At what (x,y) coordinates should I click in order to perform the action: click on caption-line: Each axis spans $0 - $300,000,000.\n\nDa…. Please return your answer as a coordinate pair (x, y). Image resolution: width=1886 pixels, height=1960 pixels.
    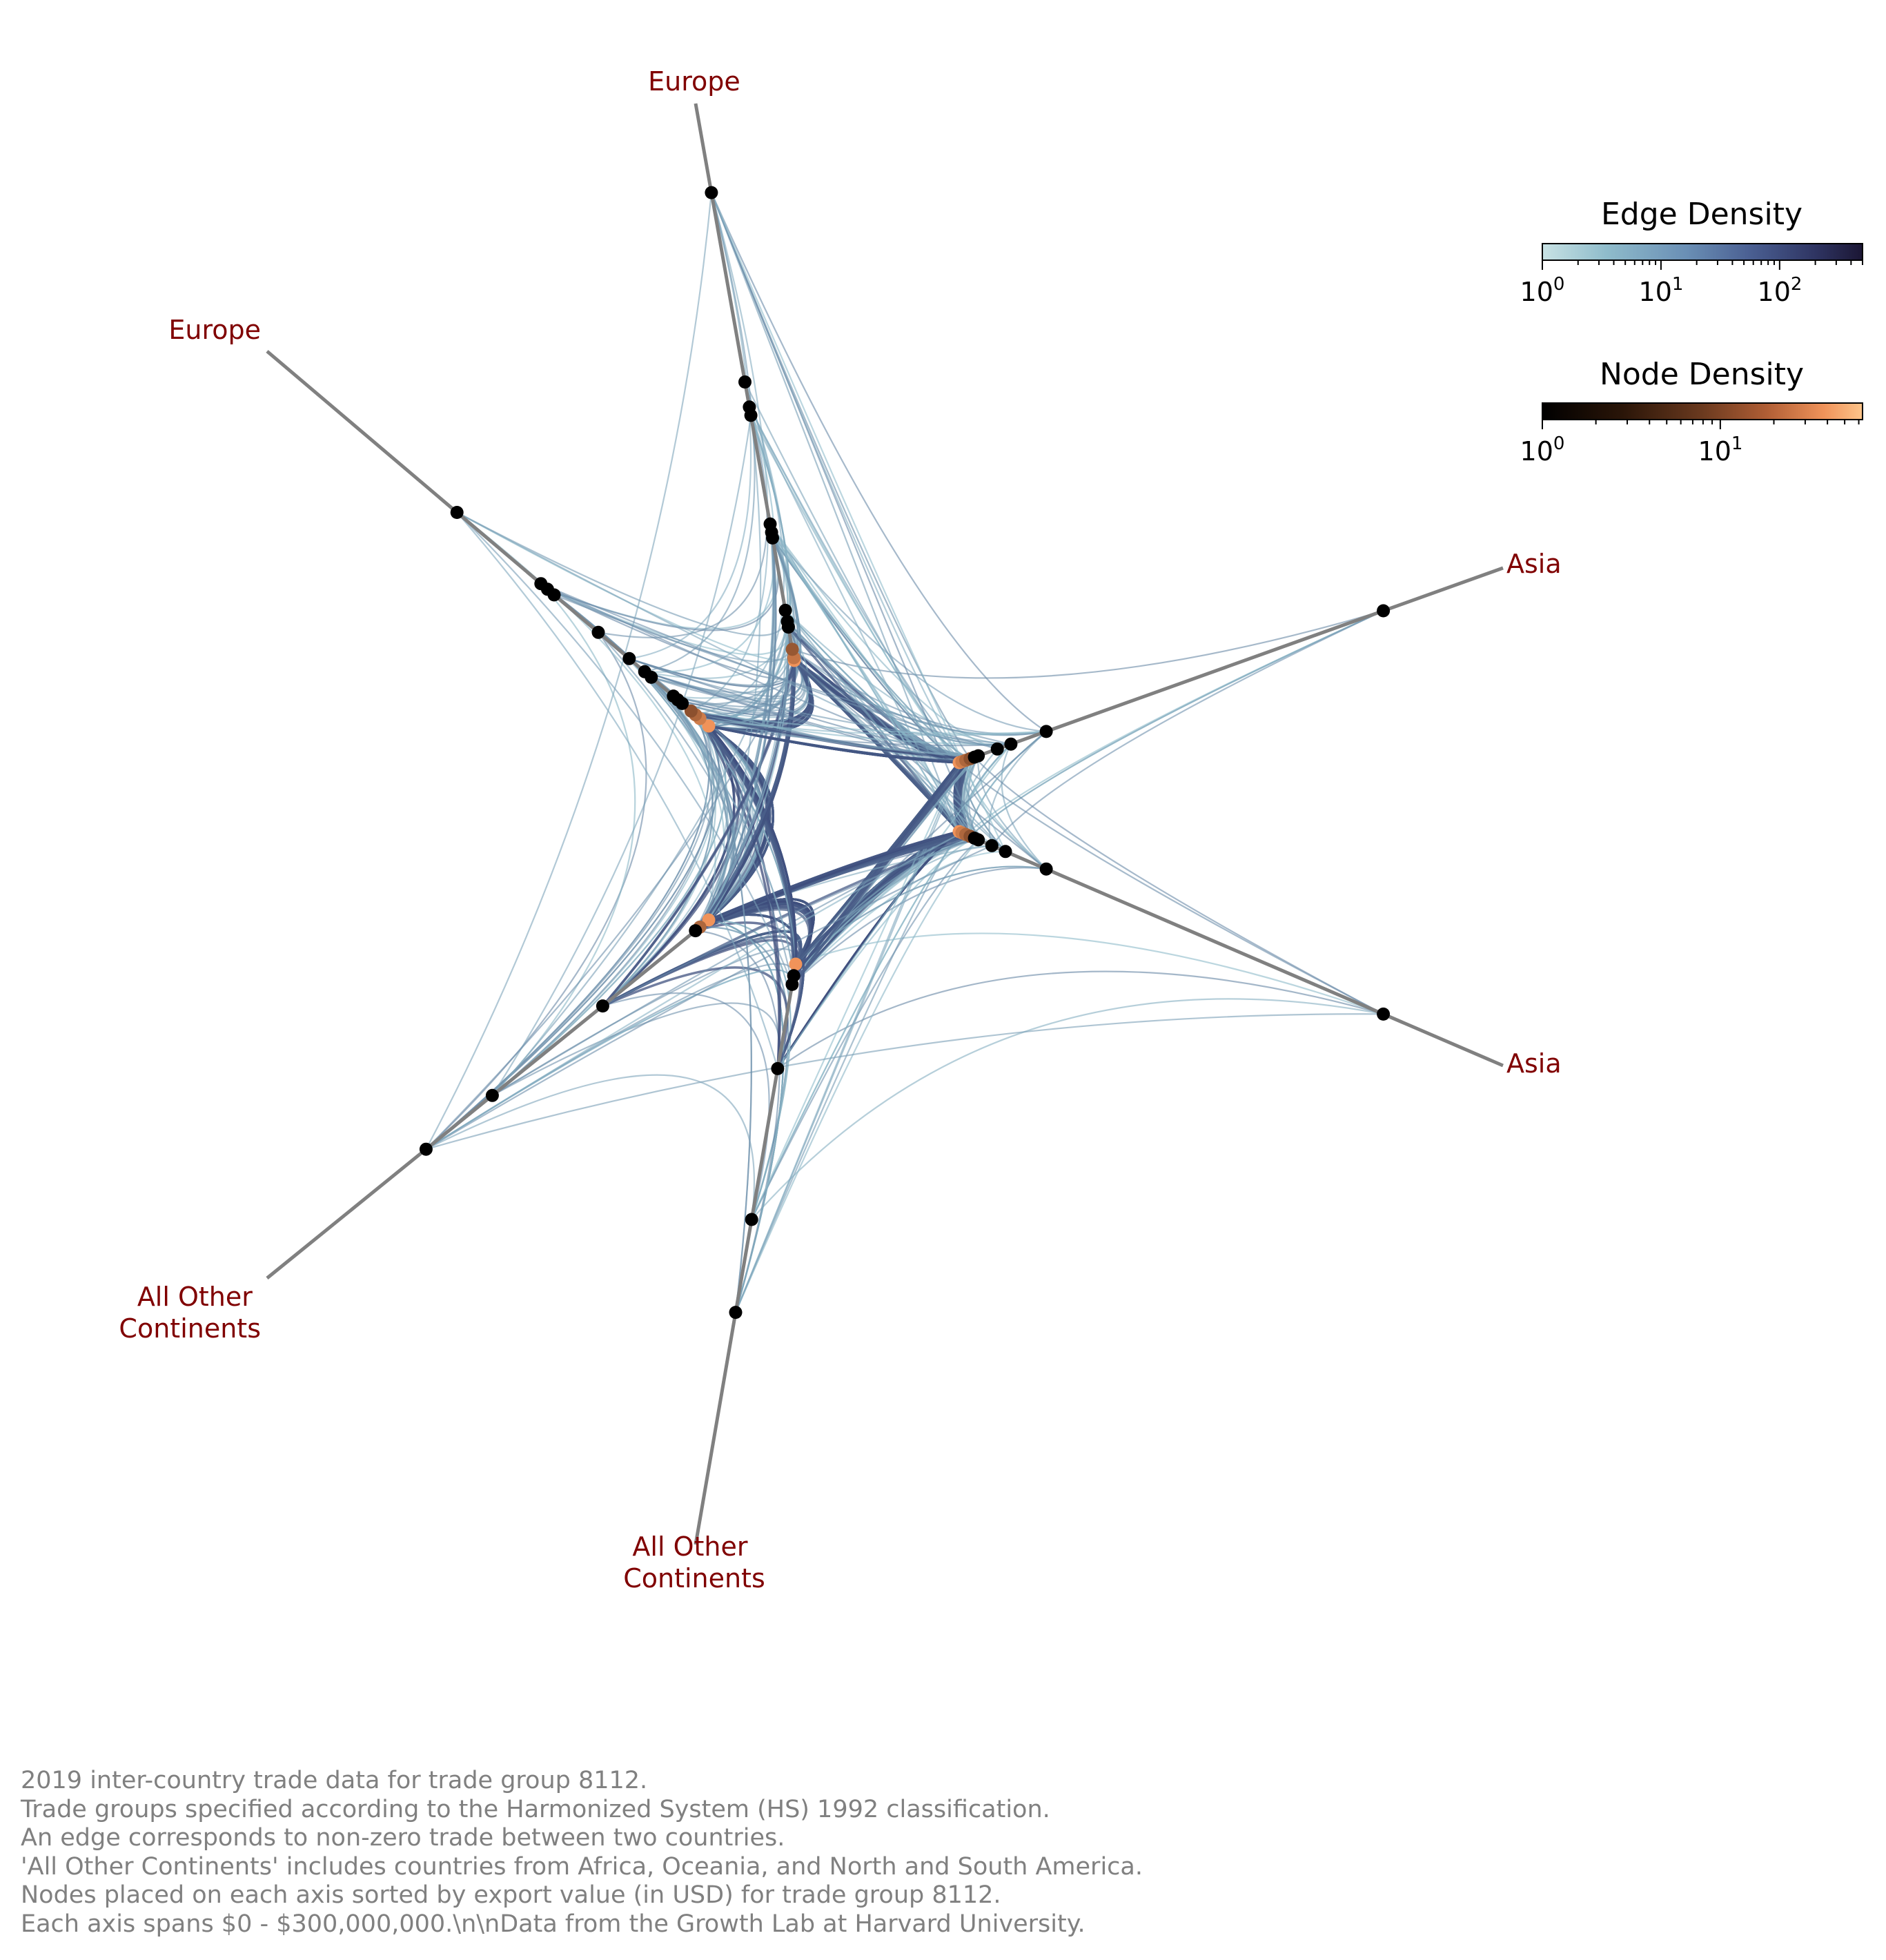
    Looking at the image, I should click on (553, 1924).